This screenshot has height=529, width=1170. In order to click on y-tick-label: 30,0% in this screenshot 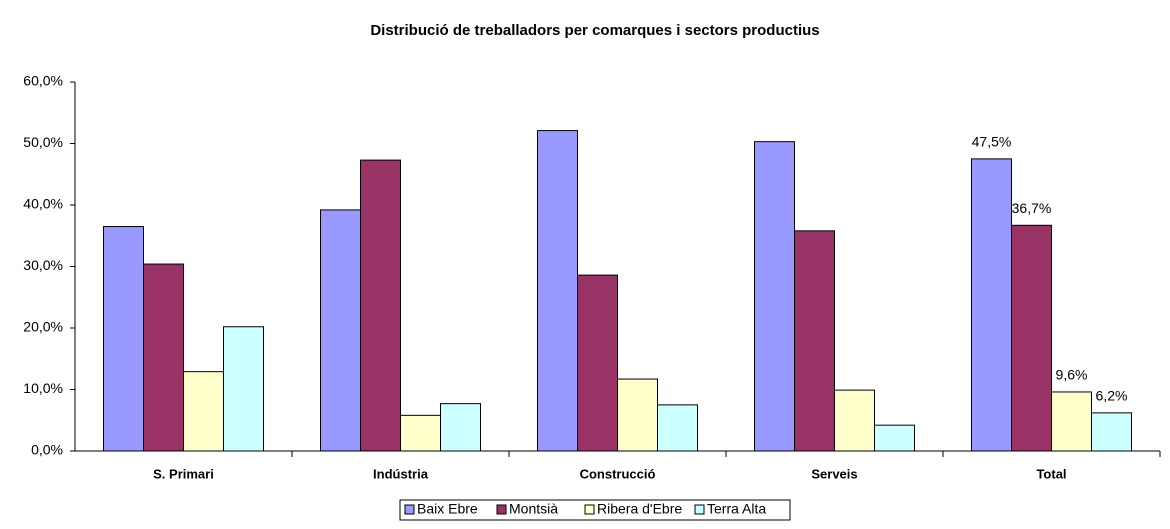, I will do `click(43, 265)`.